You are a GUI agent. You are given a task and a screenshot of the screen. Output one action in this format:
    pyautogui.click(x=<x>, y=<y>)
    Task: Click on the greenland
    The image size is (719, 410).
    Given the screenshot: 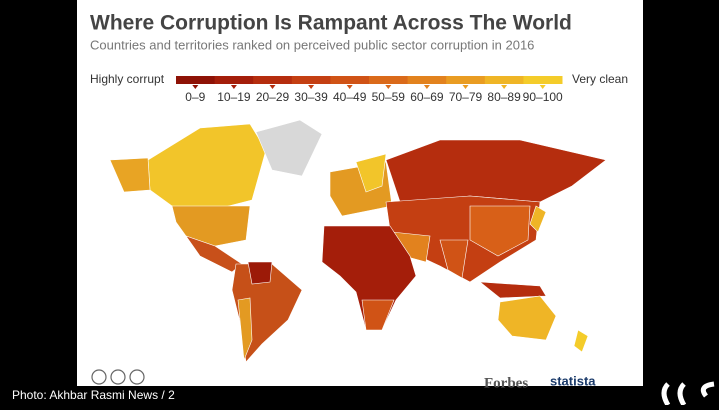 What is the action you would take?
    pyautogui.click(x=289, y=148)
    